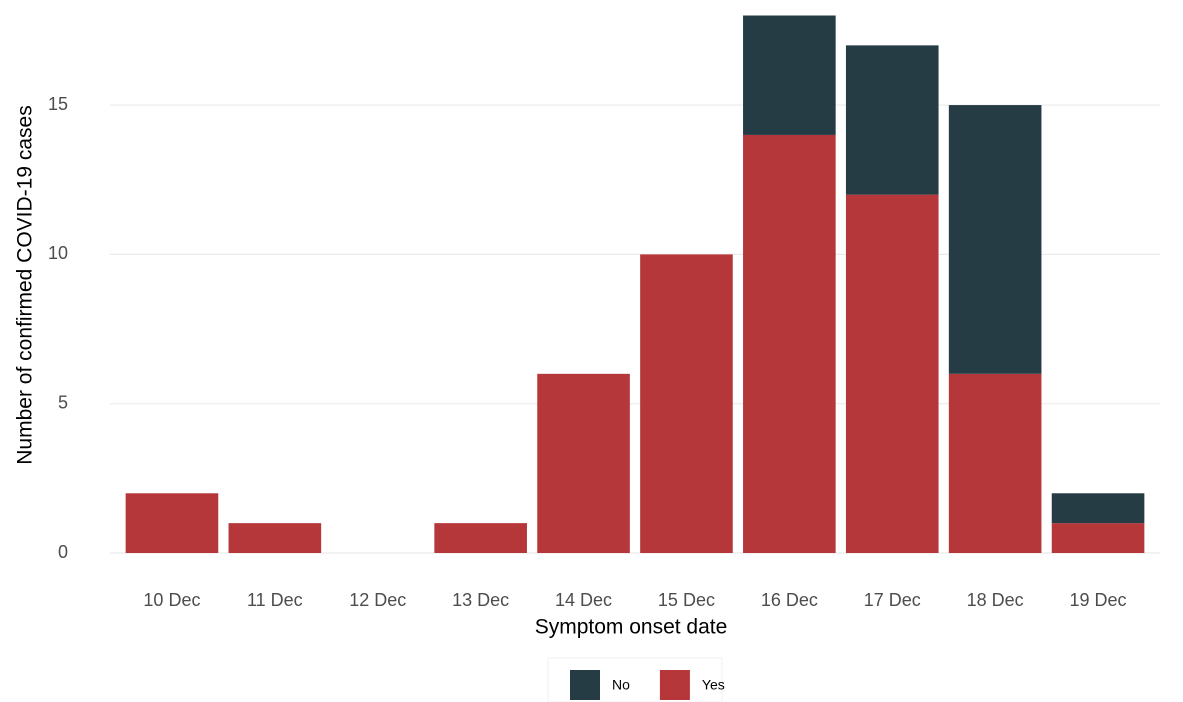 This screenshot has height=702, width=1183. Describe the element at coordinates (621, 685) in the screenshot. I see `legend-label: No` at that location.